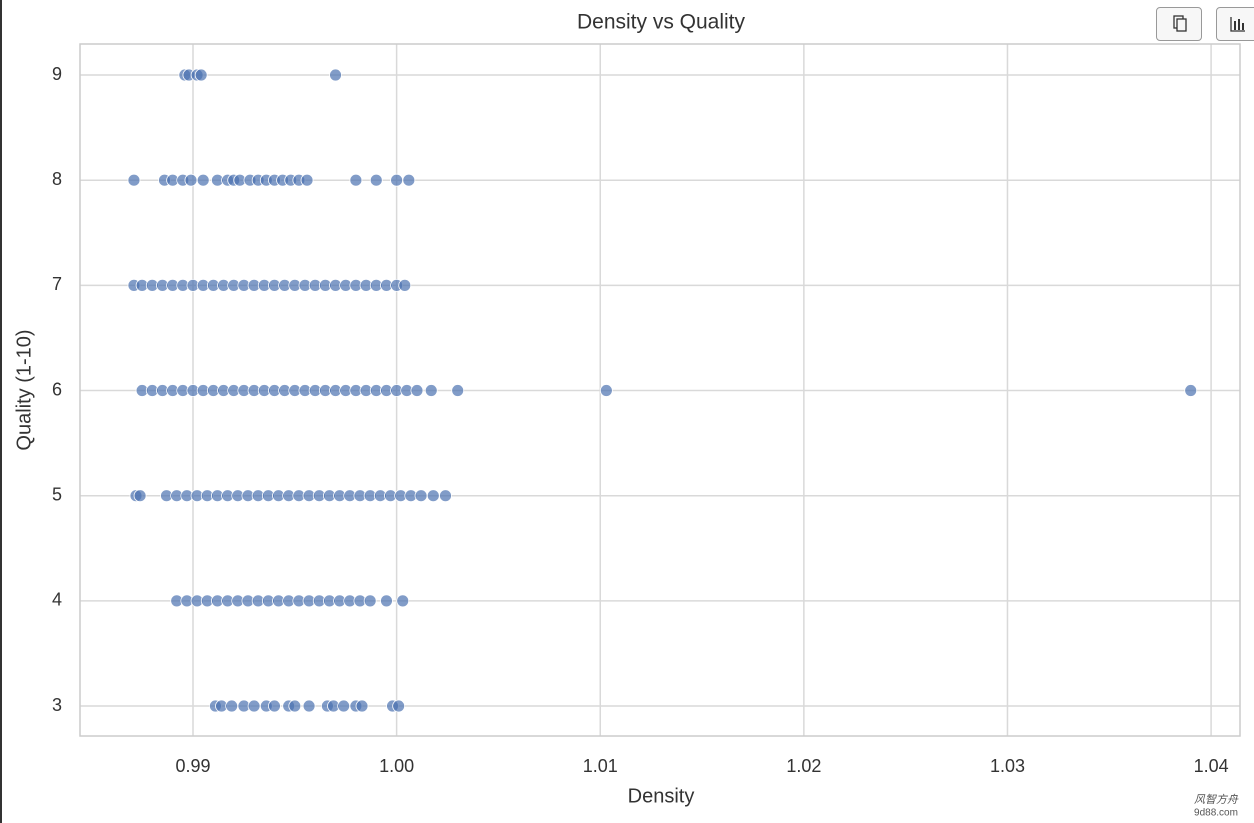 The image size is (1254, 823). What do you see at coordinates (1, 411) in the screenshot?
I see `frame-edge` at bounding box center [1, 411].